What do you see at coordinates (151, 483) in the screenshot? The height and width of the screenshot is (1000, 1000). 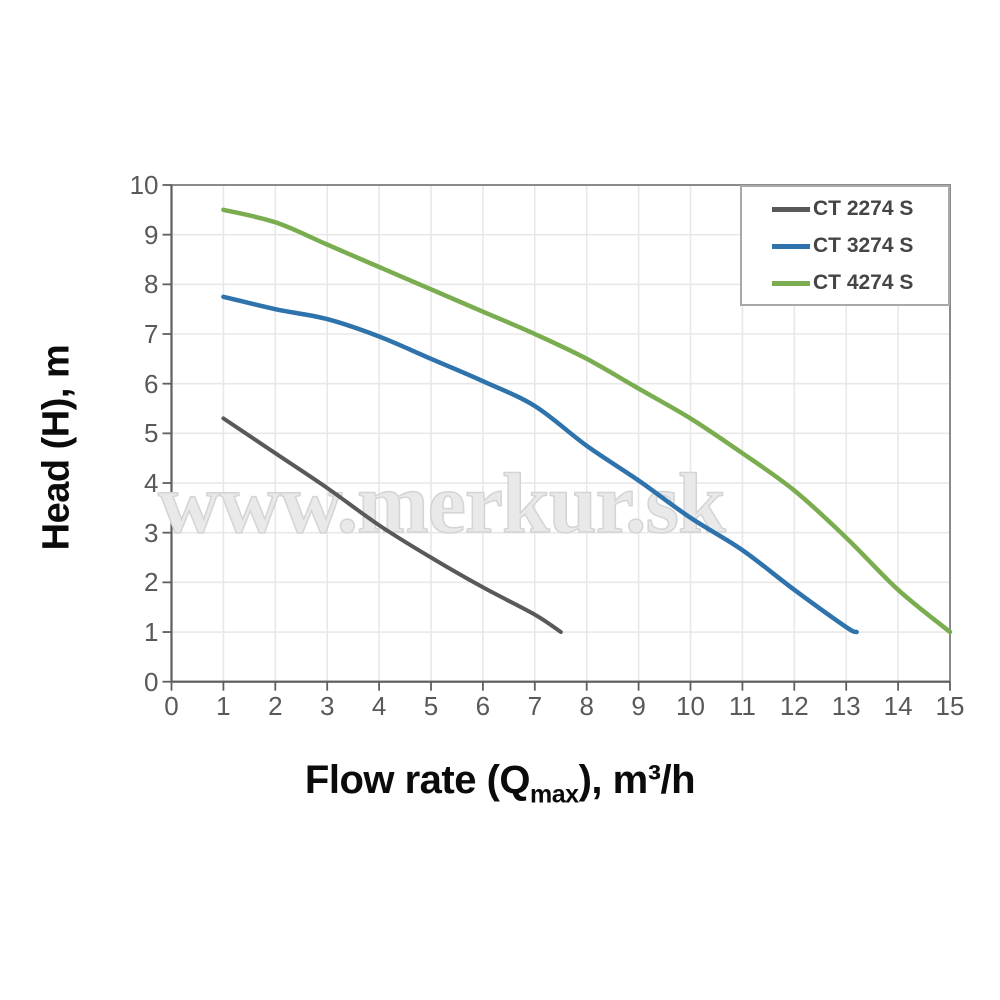 I see `y-tick-label: 4` at bounding box center [151, 483].